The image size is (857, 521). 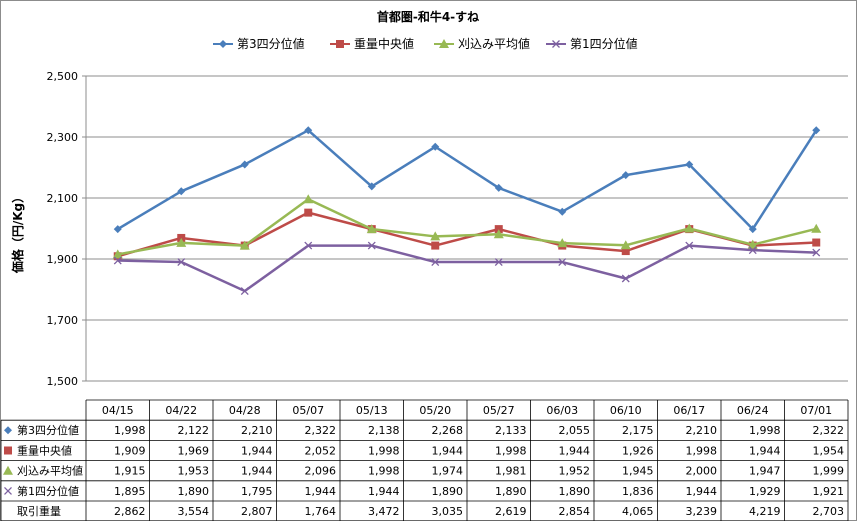 I want to click on y-axis-ticks: 1,500 1,700 1,900 2,100 2,300 2,500, so click(x=63, y=229).